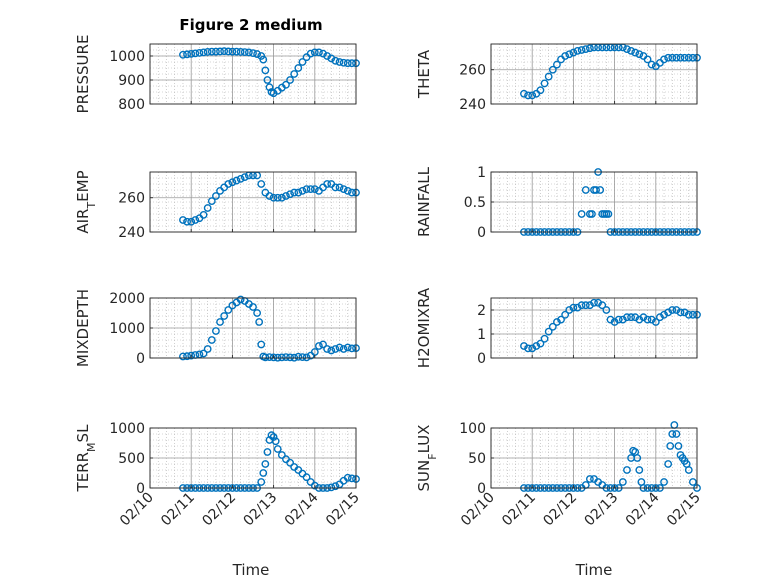  What do you see at coordinates (594, 570) in the screenshot?
I see `x-axis-label-right: Time` at bounding box center [594, 570].